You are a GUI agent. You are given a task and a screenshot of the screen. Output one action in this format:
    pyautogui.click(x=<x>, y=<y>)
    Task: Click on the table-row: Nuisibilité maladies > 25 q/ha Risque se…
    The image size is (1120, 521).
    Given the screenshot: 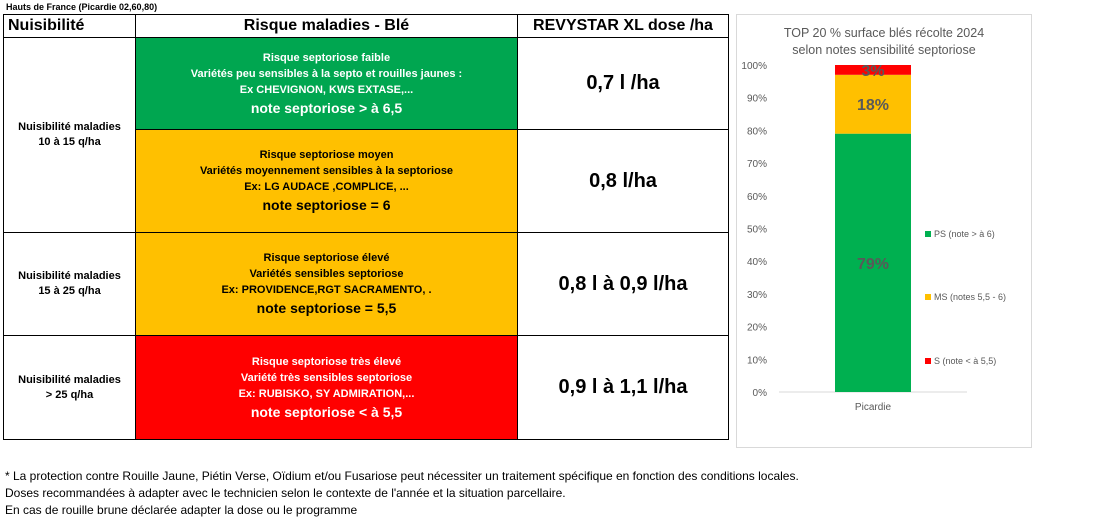 What is the action you would take?
    pyautogui.click(x=366, y=387)
    